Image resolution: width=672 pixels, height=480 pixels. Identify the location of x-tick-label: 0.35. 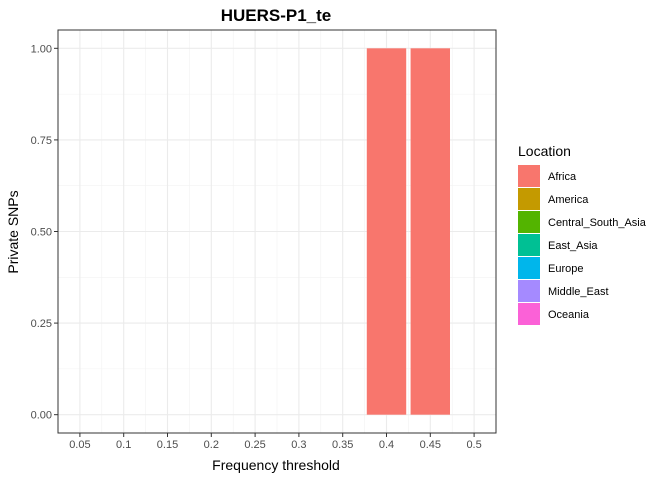
(342, 445).